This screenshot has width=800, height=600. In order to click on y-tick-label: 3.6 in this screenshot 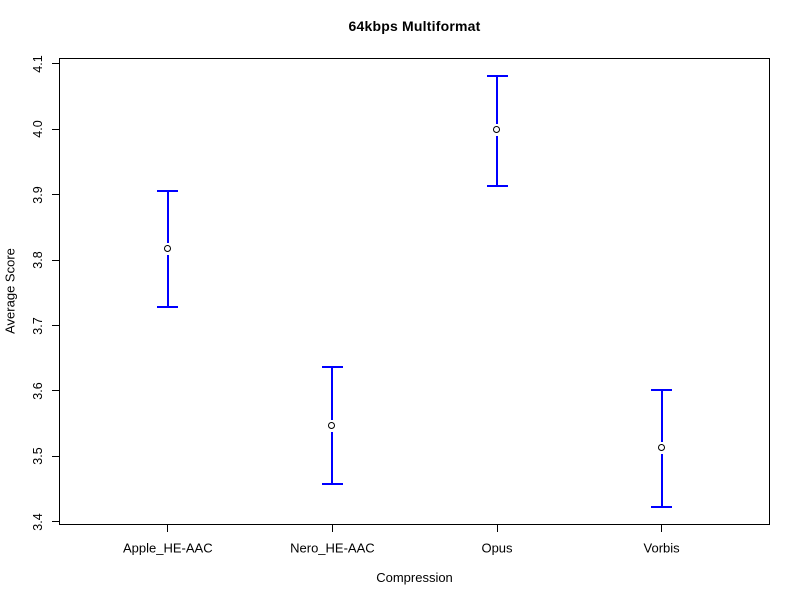, I will do `click(38, 391)`.